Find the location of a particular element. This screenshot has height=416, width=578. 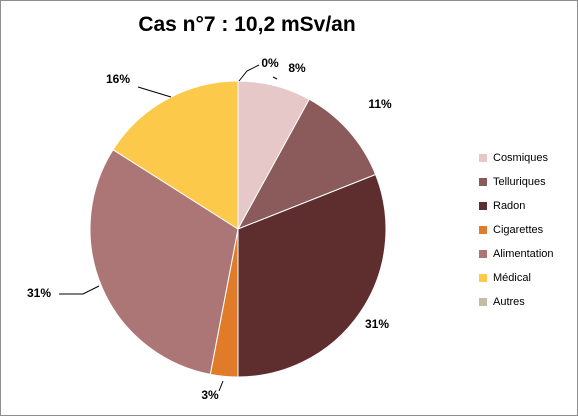

legend-label: Médical is located at coordinates (512, 278).